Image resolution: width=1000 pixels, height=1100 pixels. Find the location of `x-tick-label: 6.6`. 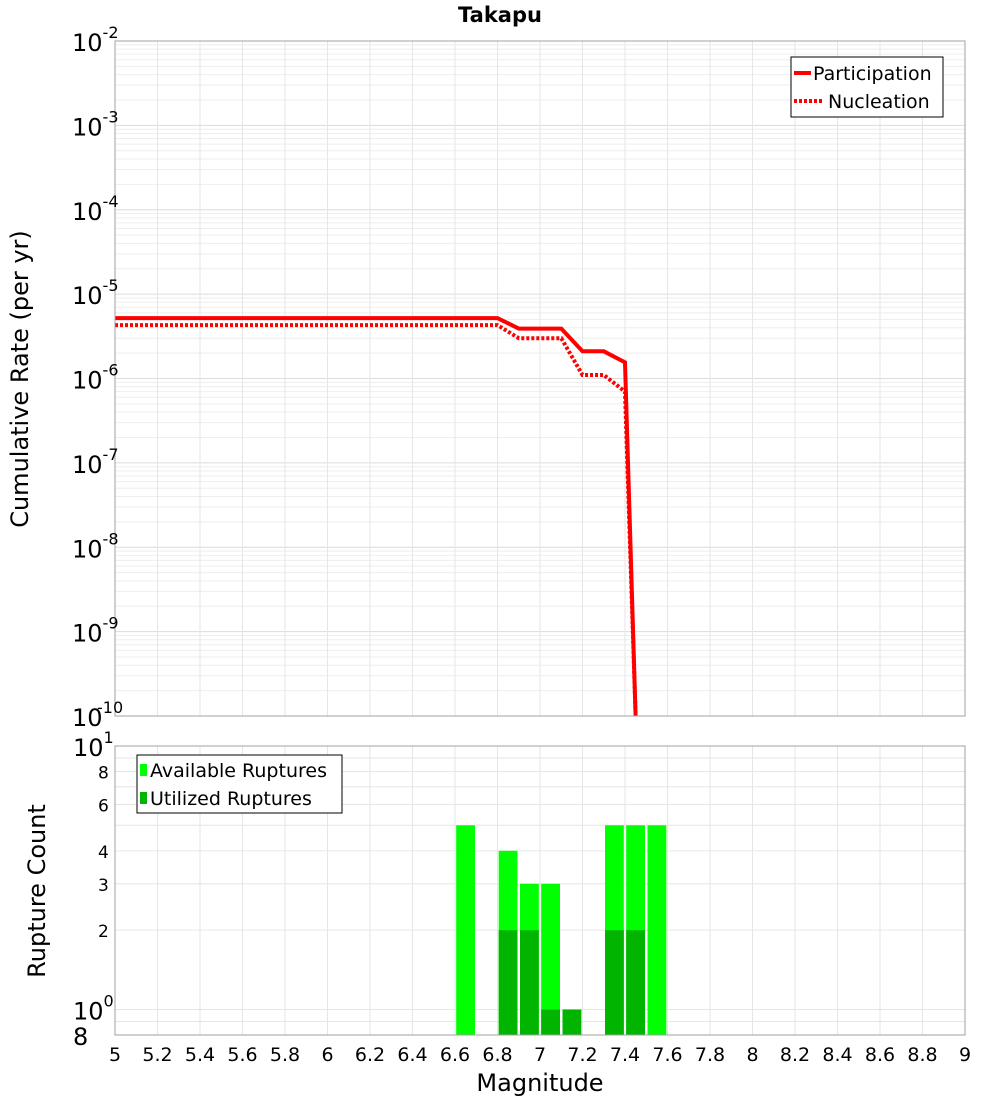

x-tick-label: 6.6 is located at coordinates (455, 1055).